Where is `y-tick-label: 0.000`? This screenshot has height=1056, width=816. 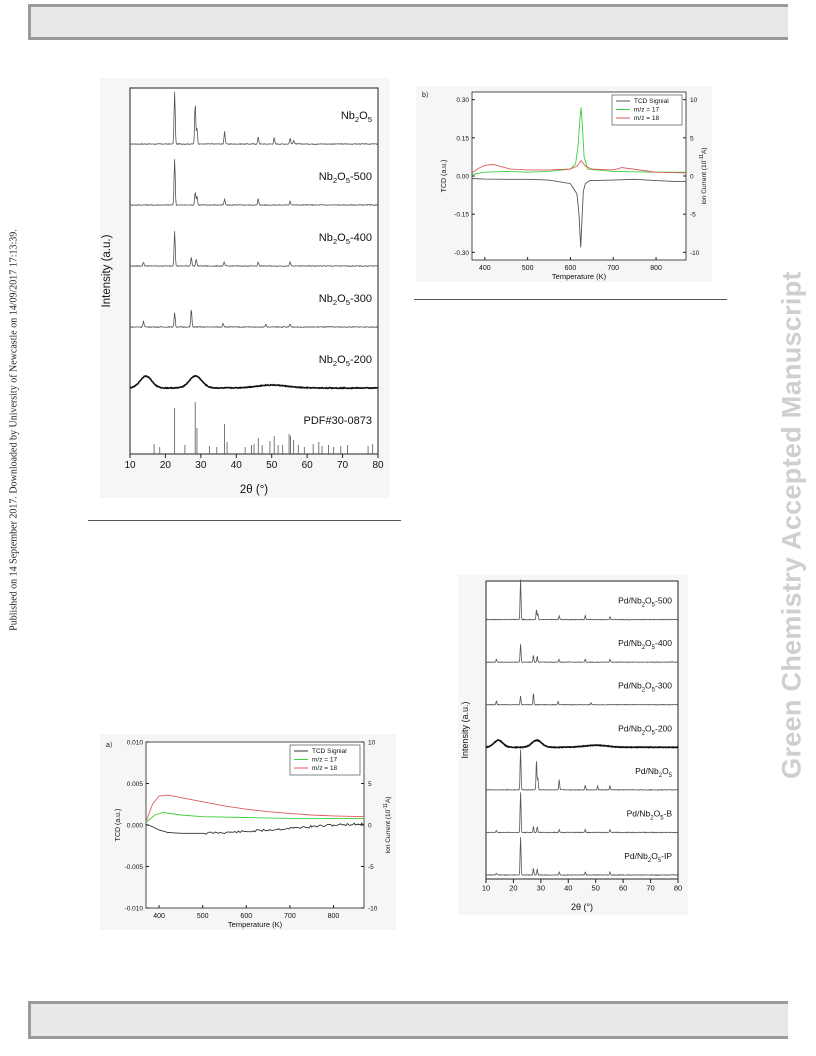 y-tick-label: 0.000 is located at coordinates (135, 826).